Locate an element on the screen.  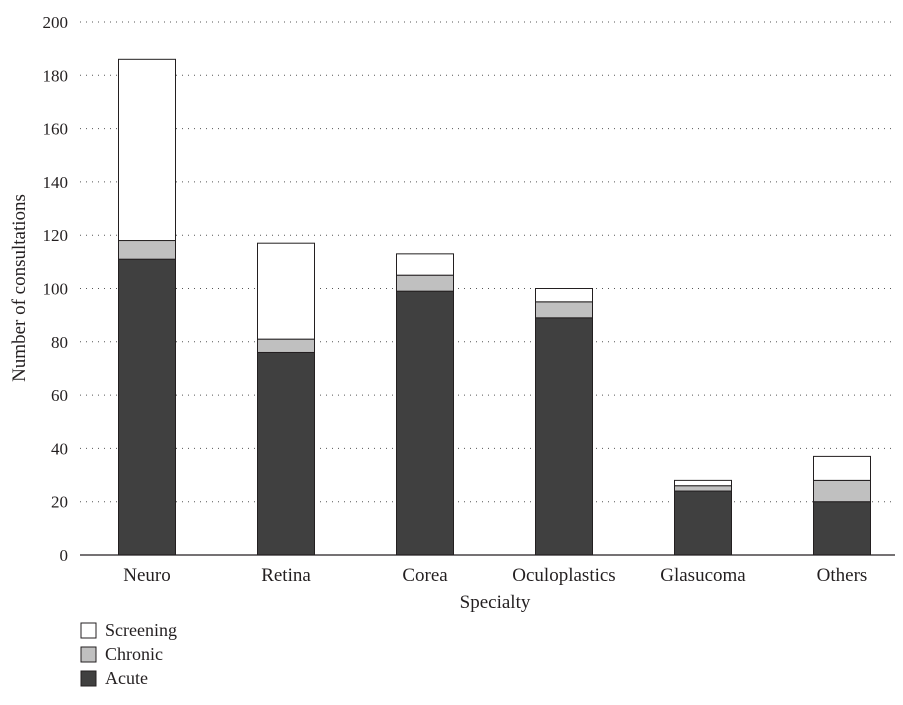
bar-chronic-oculoplastics is located at coordinates (564, 310).